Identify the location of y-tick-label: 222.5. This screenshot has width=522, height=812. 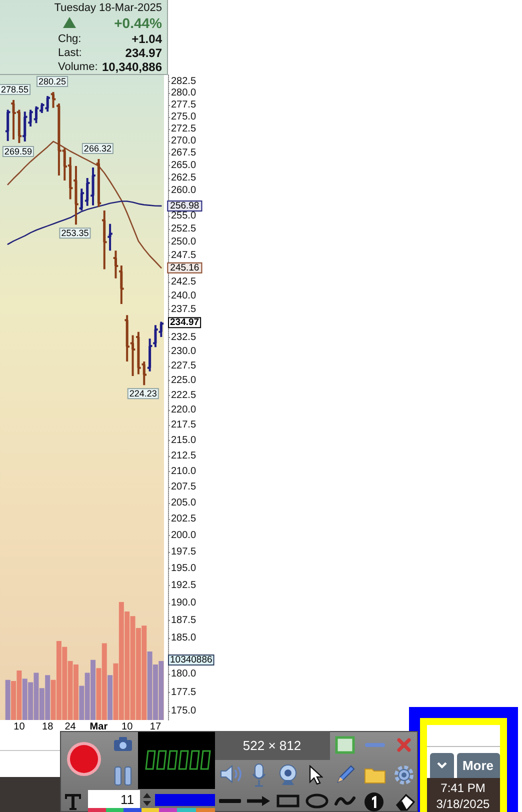
(183, 395).